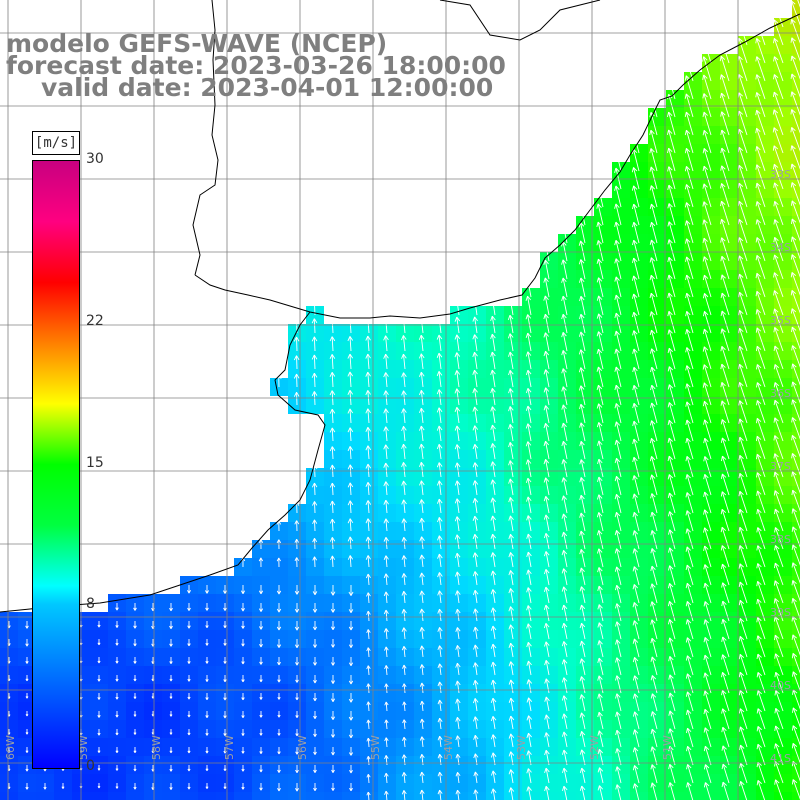  I want to click on lat-label: 39S, so click(780, 612).